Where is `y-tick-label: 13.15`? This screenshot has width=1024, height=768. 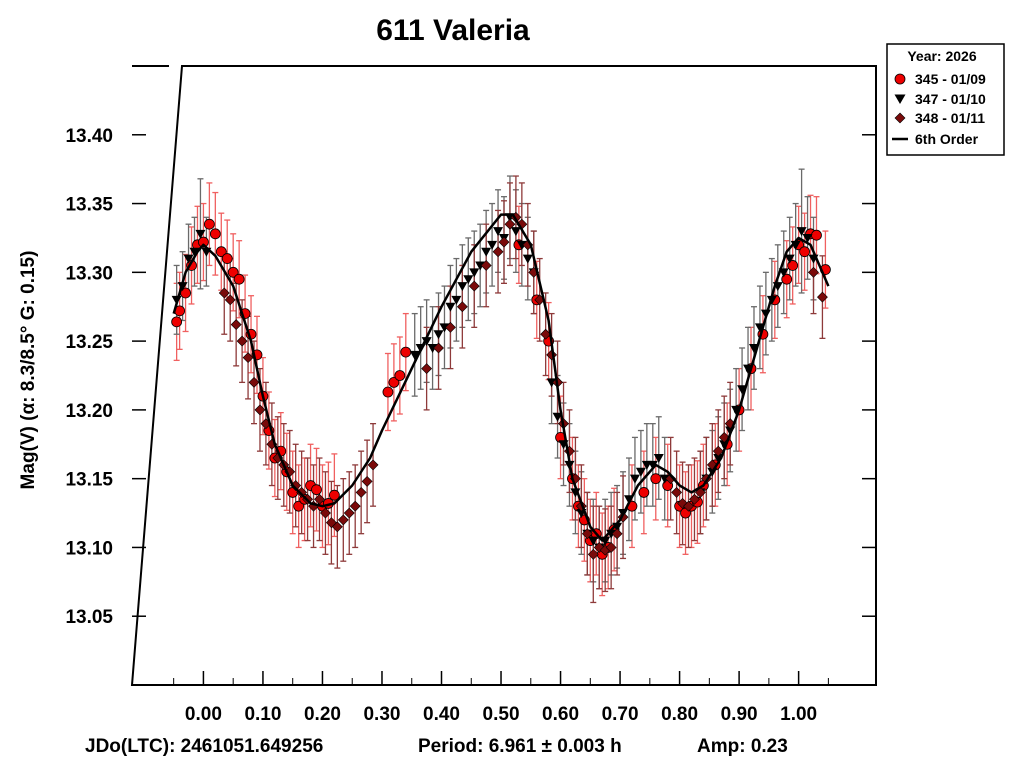 y-tick-label: 13.15 is located at coordinates (89, 480).